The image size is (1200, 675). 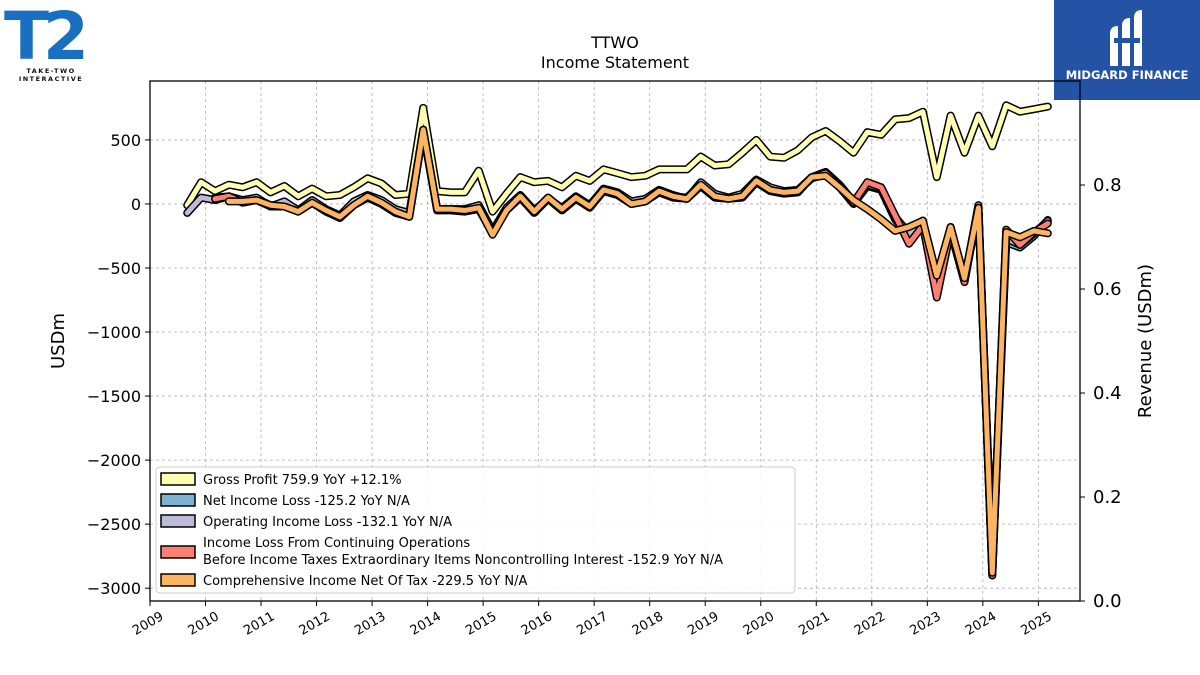 What do you see at coordinates (114, 588) in the screenshot?
I see `y-tick-label: −3000` at bounding box center [114, 588].